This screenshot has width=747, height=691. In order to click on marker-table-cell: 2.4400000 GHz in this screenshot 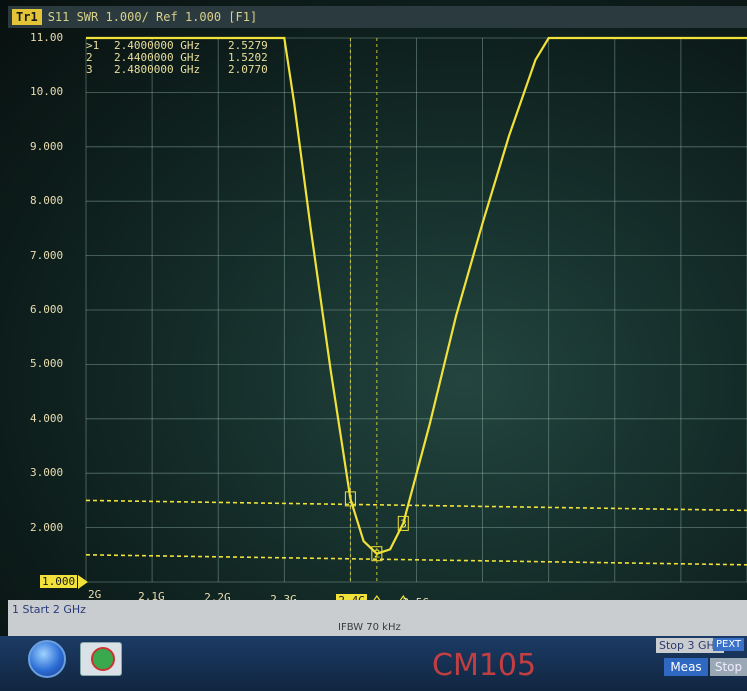, I will do `click(157, 57)`.